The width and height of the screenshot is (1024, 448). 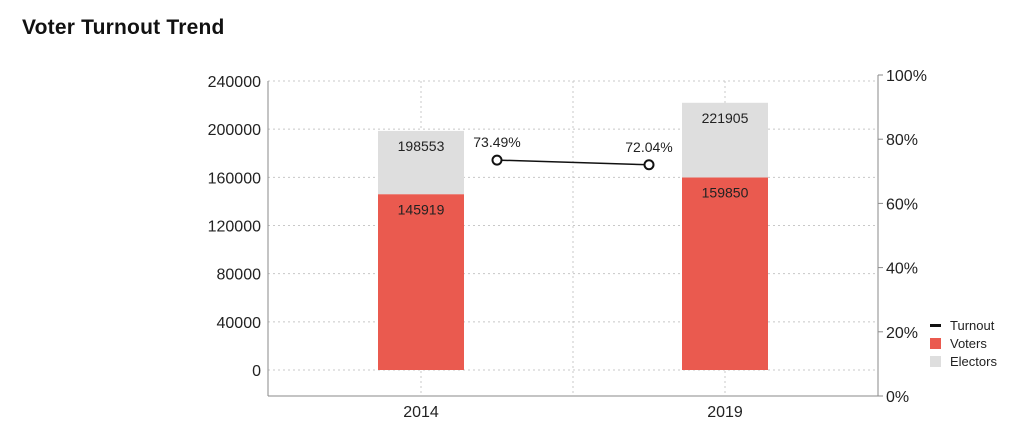 What do you see at coordinates (421, 146) in the screenshot?
I see `bar-label-electors: 198553` at bounding box center [421, 146].